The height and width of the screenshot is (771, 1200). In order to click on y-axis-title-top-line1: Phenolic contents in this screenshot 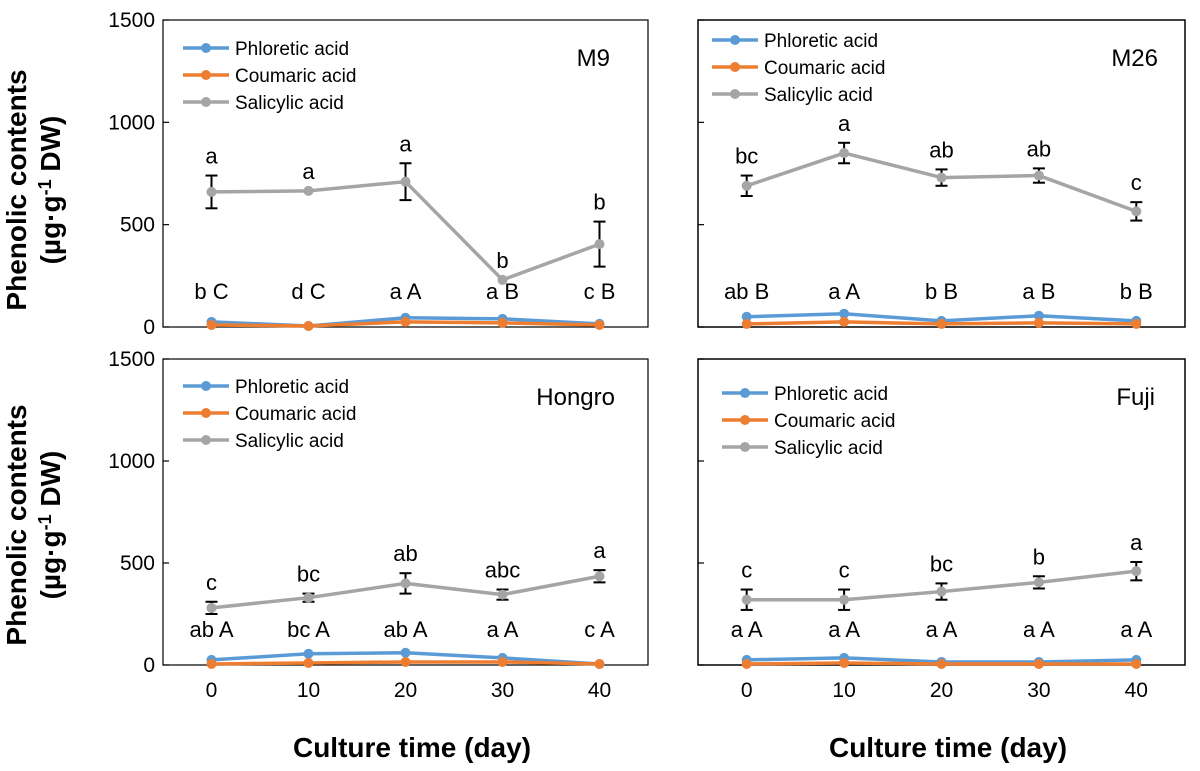, I will do `click(16, 189)`.